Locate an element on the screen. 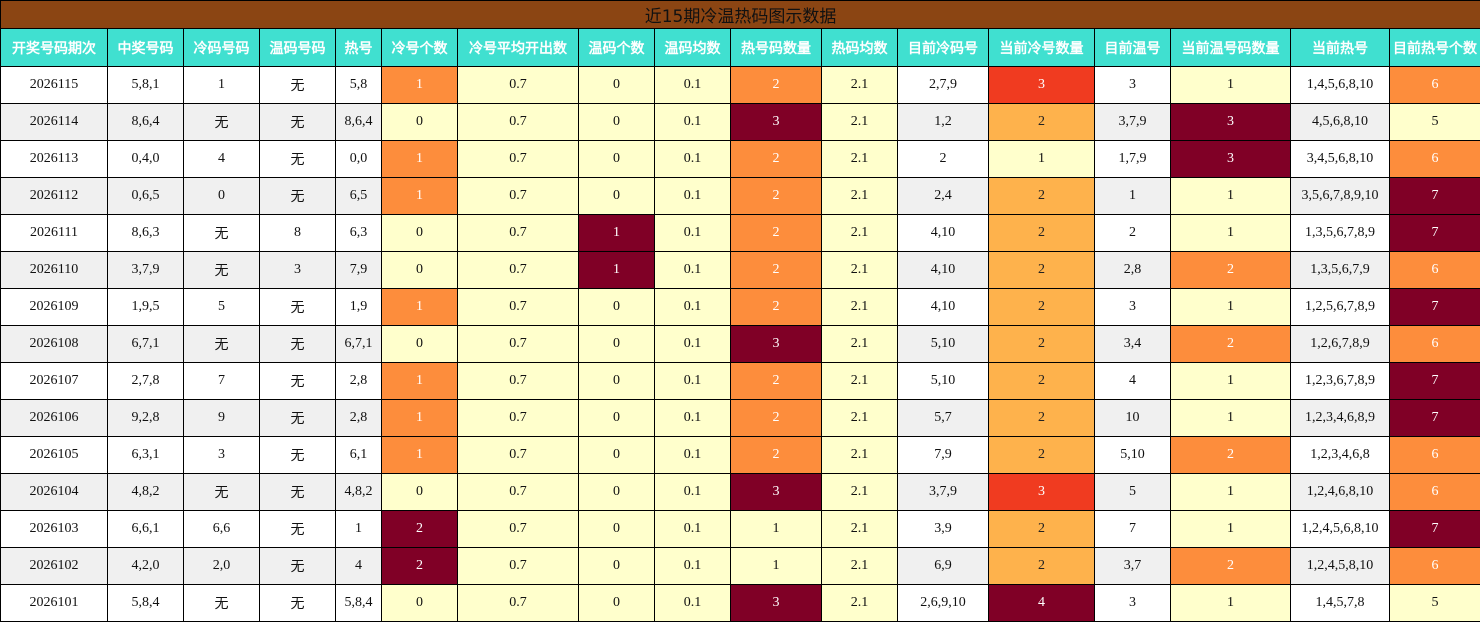  table-cell: 1,7,9 is located at coordinates (1132, 159).